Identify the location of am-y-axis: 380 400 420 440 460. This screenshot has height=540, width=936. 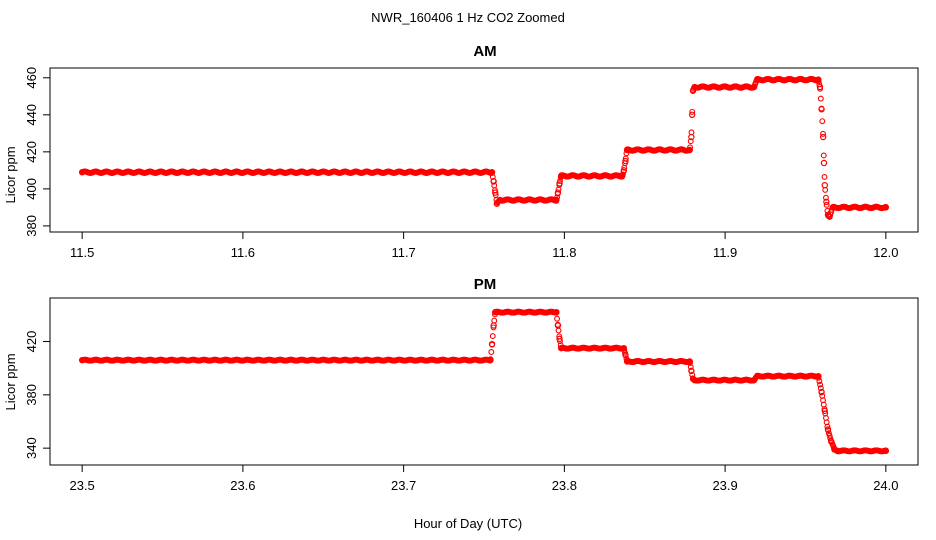
(37, 152).